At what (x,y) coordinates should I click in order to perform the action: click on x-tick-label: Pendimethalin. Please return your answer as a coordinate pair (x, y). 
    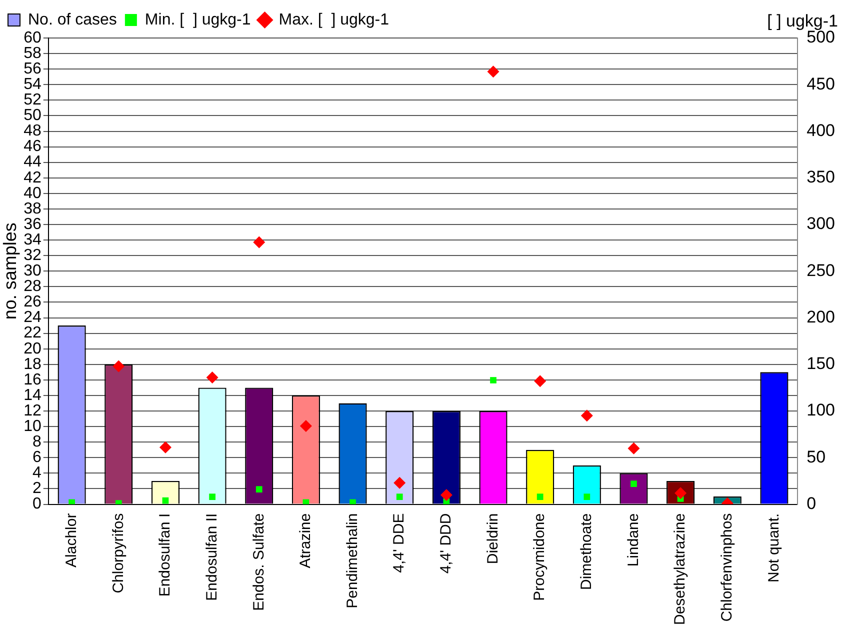
    Looking at the image, I should click on (352, 560).